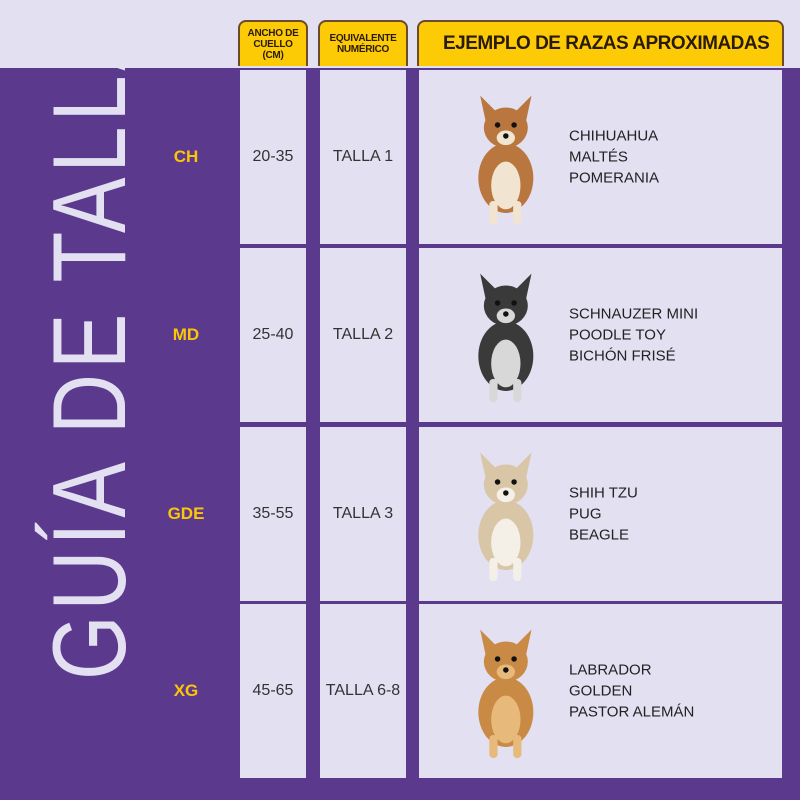 This screenshot has width=800, height=800. I want to click on breed-list: LABRADOR GOLDEN PASTOR ALEMÁN, so click(631, 691).